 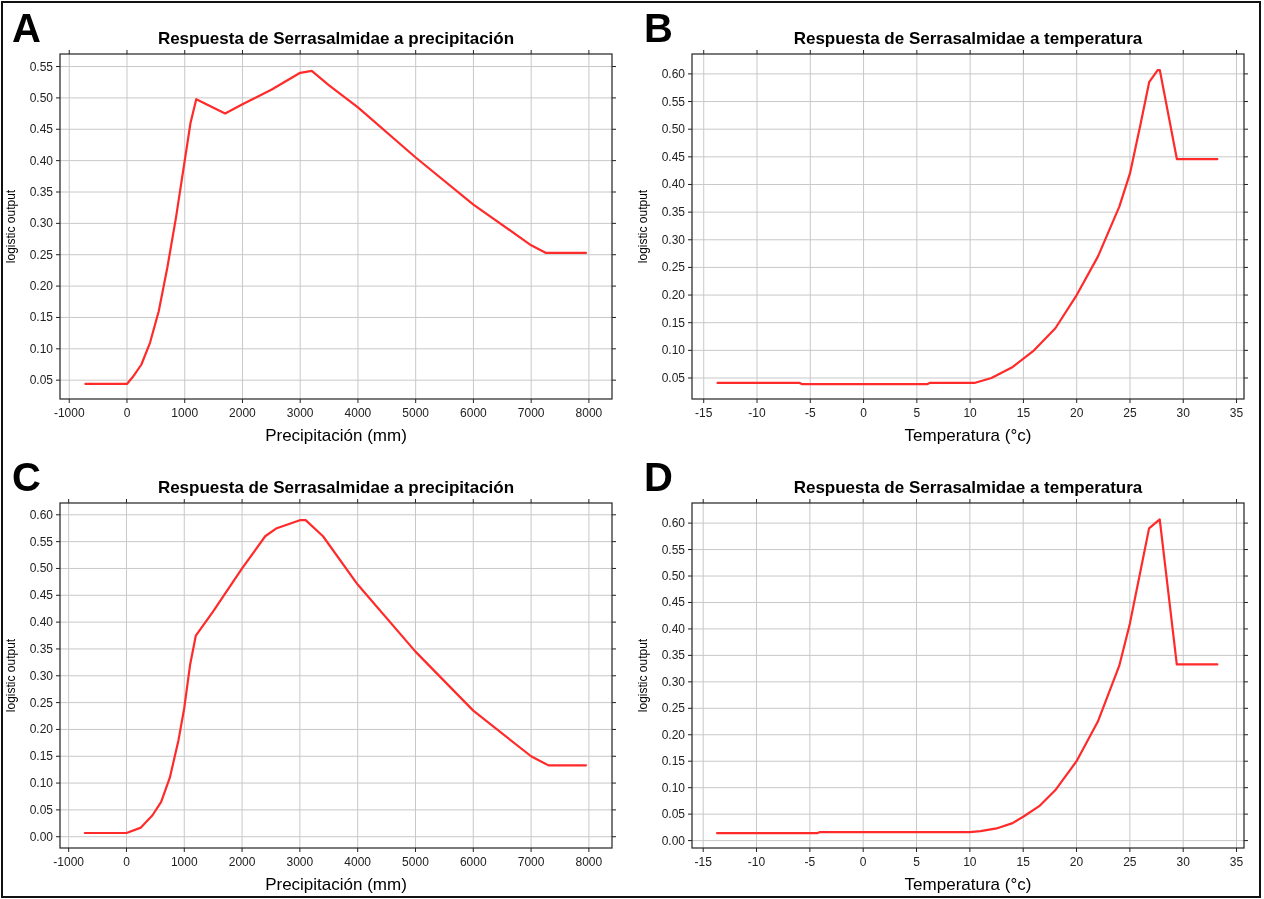 I want to click on text: C, so click(x=26, y=477).